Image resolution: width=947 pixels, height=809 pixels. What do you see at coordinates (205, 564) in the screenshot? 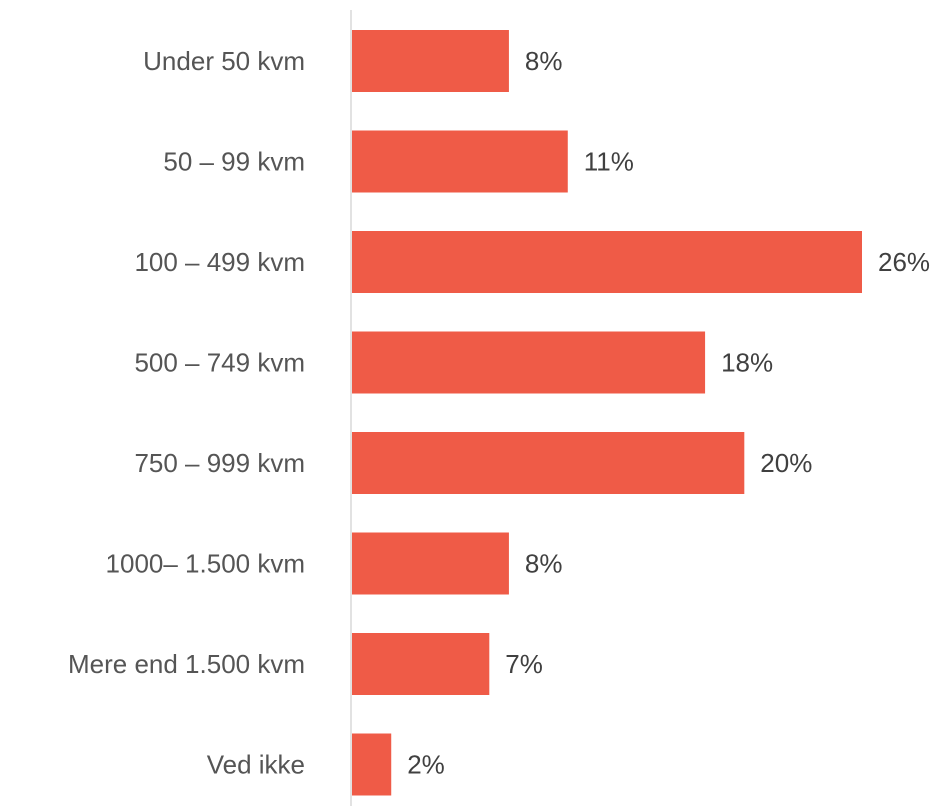
I see `category-label-5: 1000– 1.500 kvm` at bounding box center [205, 564].